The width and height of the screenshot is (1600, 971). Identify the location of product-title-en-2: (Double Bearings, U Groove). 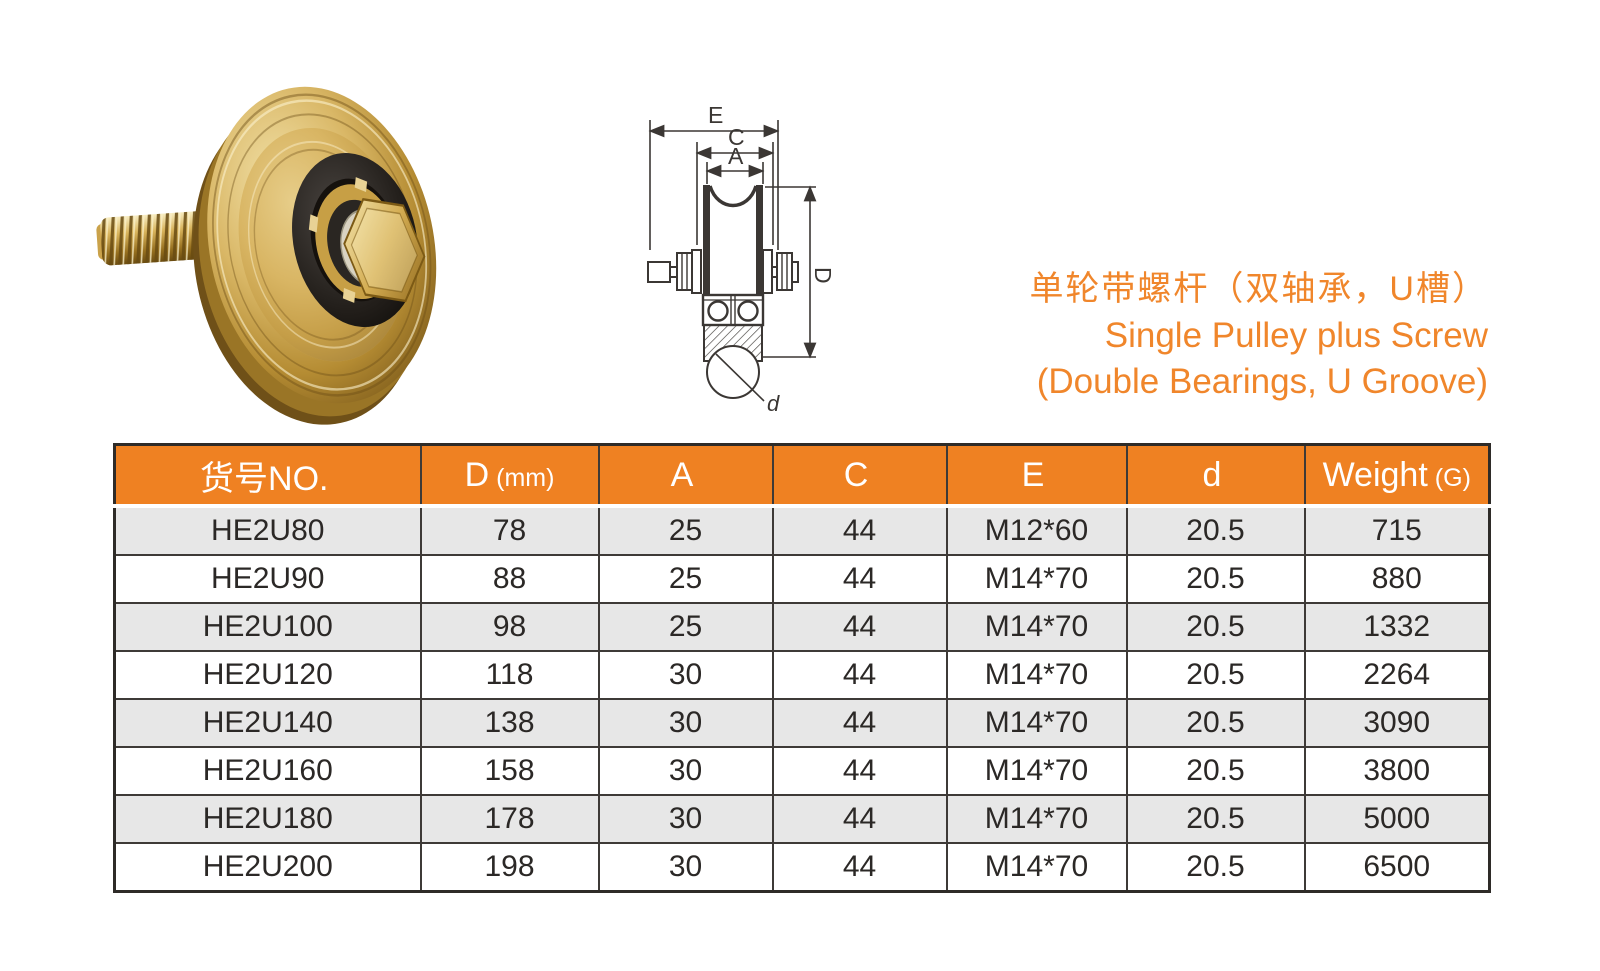
(1262, 381).